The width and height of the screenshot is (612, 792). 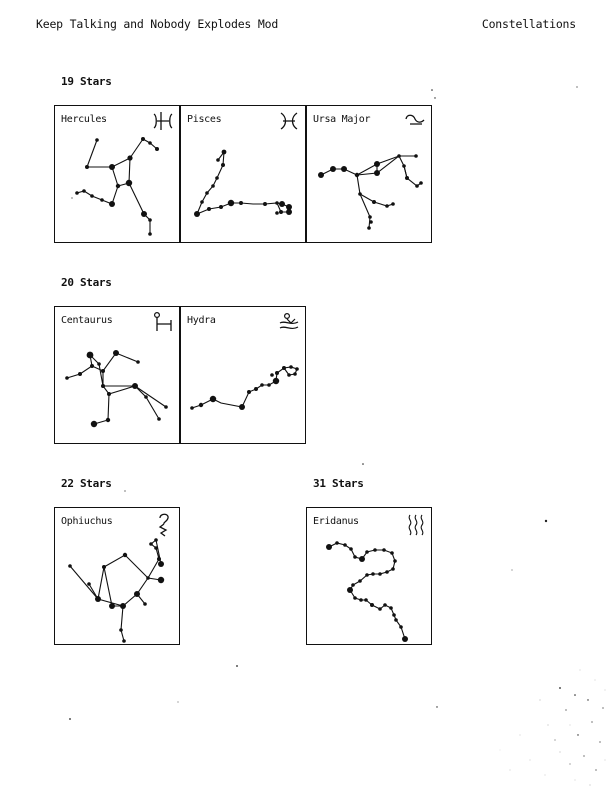 I want to click on constellation-name: Hydra, so click(x=201, y=320).